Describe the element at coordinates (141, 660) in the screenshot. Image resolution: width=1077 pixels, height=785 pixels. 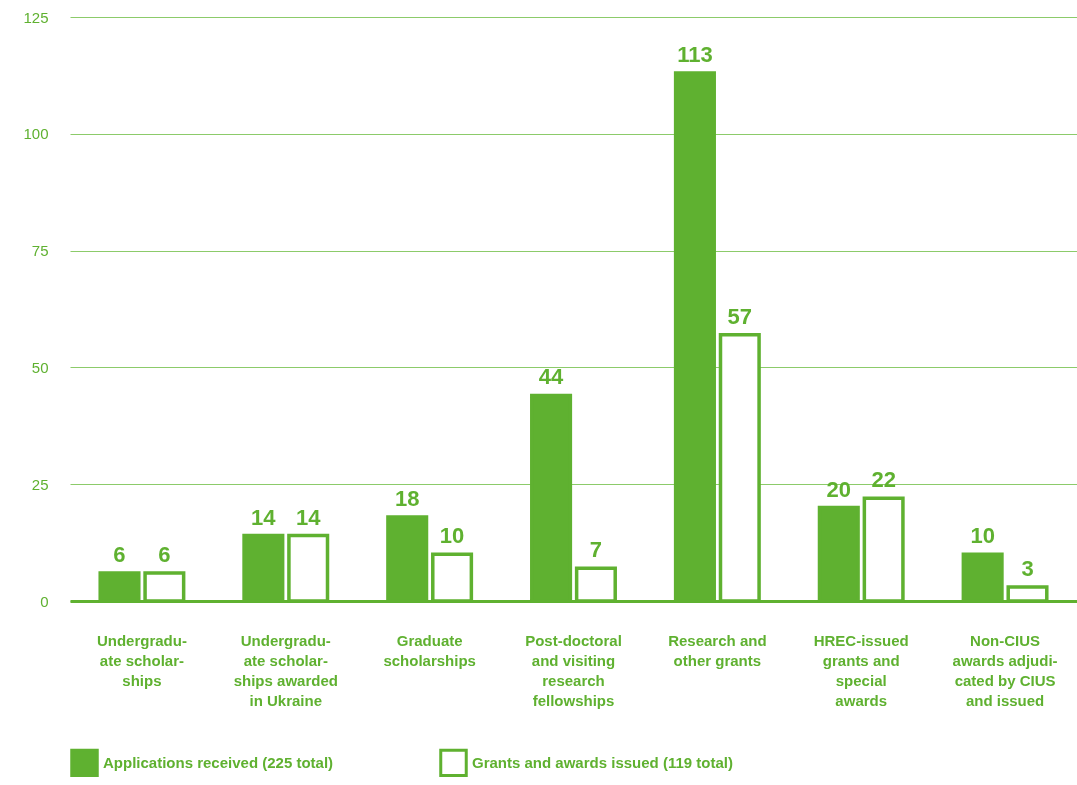
I see `x-tick-label: Undergradu- ate scholar- ships` at that location.